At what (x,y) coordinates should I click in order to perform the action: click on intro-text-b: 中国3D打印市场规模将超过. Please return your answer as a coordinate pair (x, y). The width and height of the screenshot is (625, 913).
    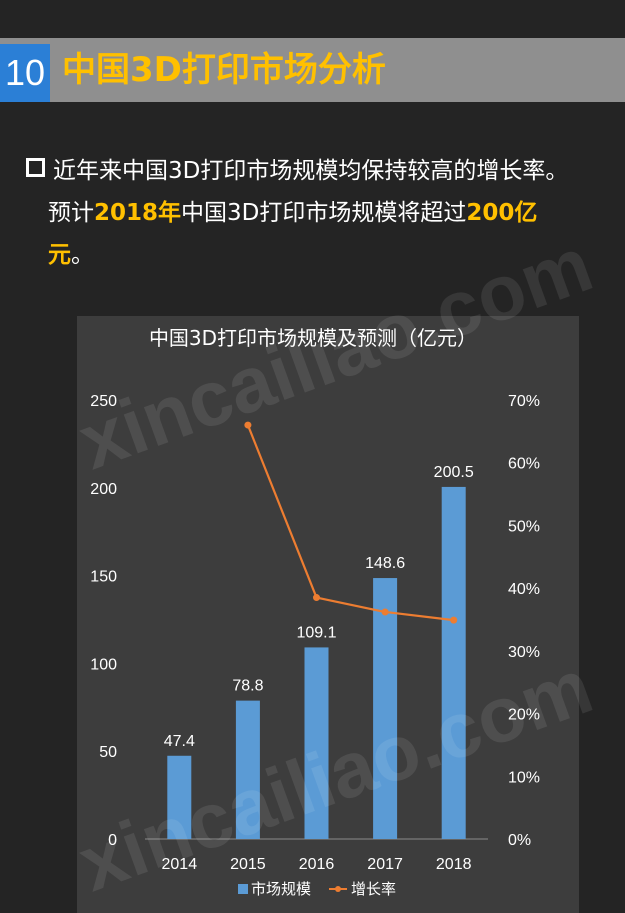
    Looking at the image, I should click on (324, 213).